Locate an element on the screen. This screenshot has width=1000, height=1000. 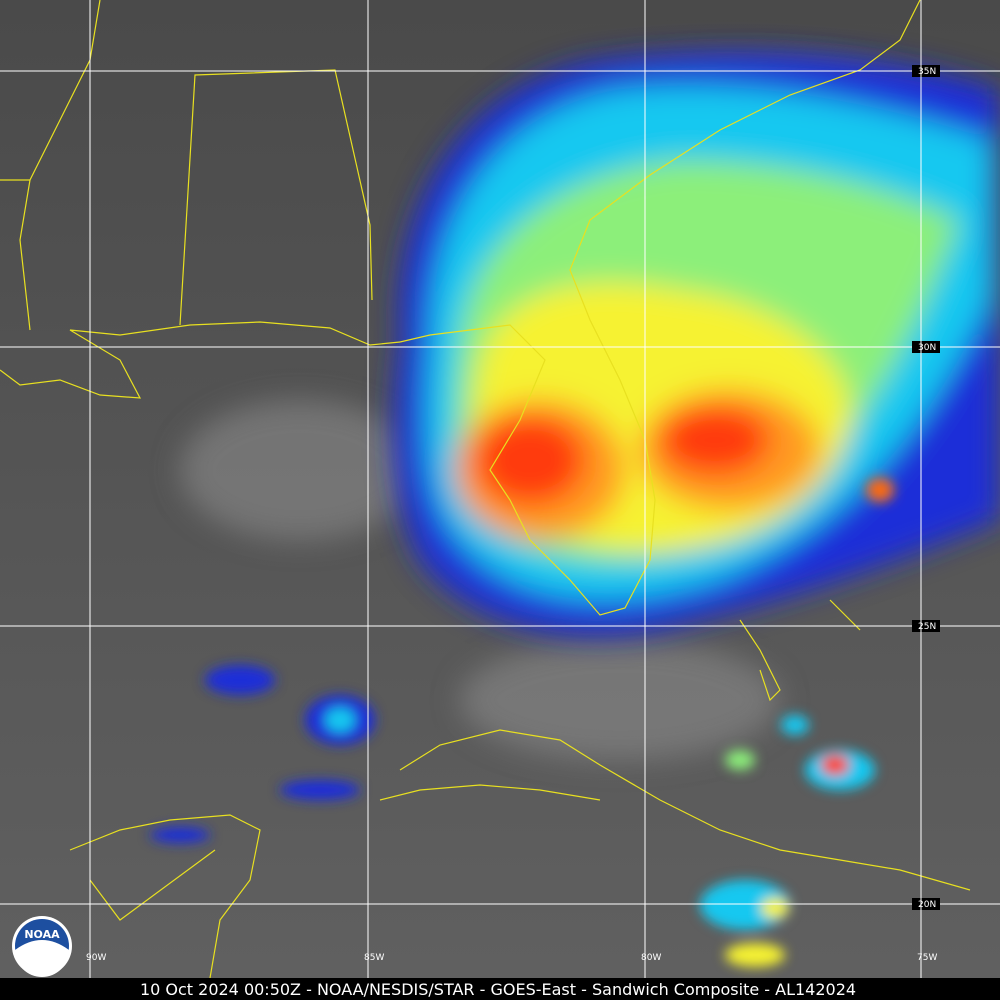
caption-bar is located at coordinates (500, 989).